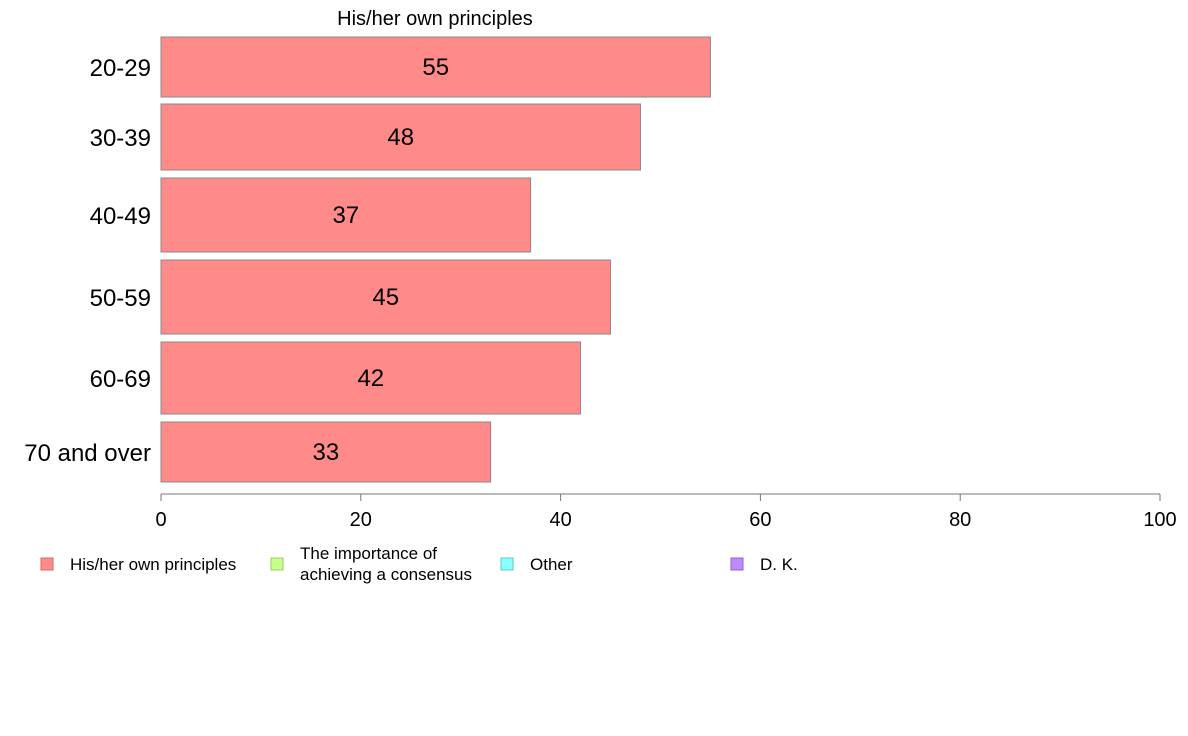 The width and height of the screenshot is (1188, 736). I want to click on bar-value-label: 48, so click(400, 137).